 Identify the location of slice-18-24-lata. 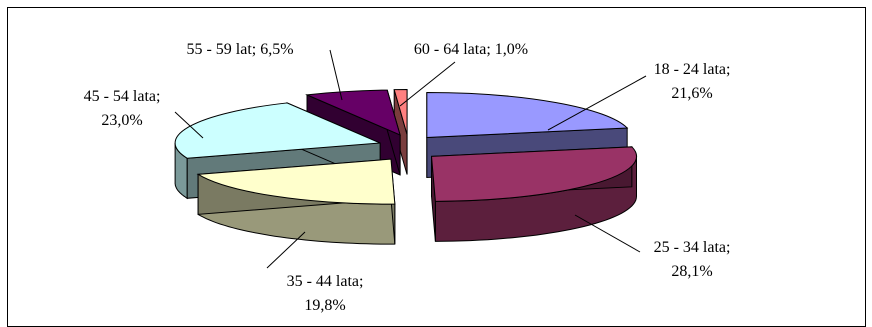
(527, 115).